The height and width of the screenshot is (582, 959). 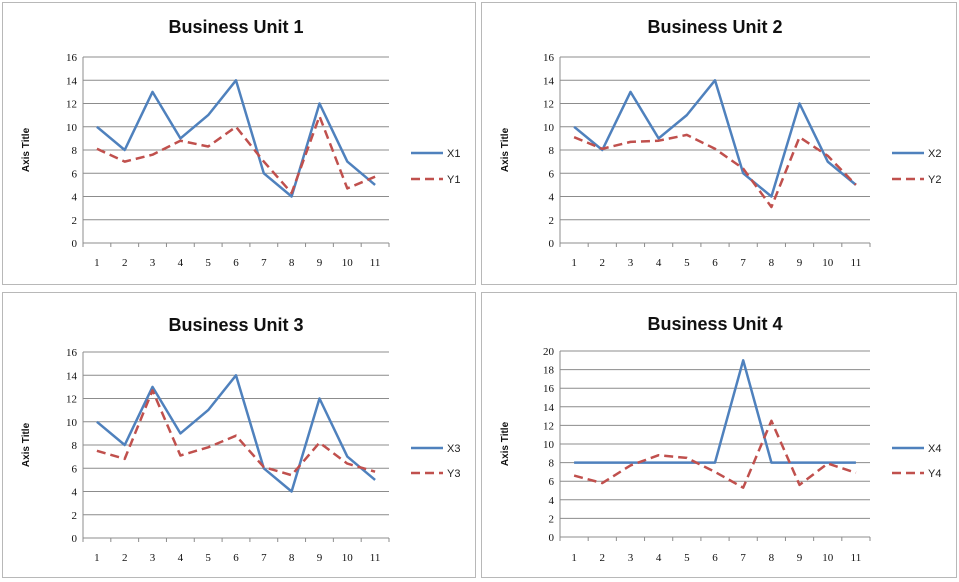 What do you see at coordinates (235, 325) in the screenshot?
I see `chart-title: Business Unit 3` at bounding box center [235, 325].